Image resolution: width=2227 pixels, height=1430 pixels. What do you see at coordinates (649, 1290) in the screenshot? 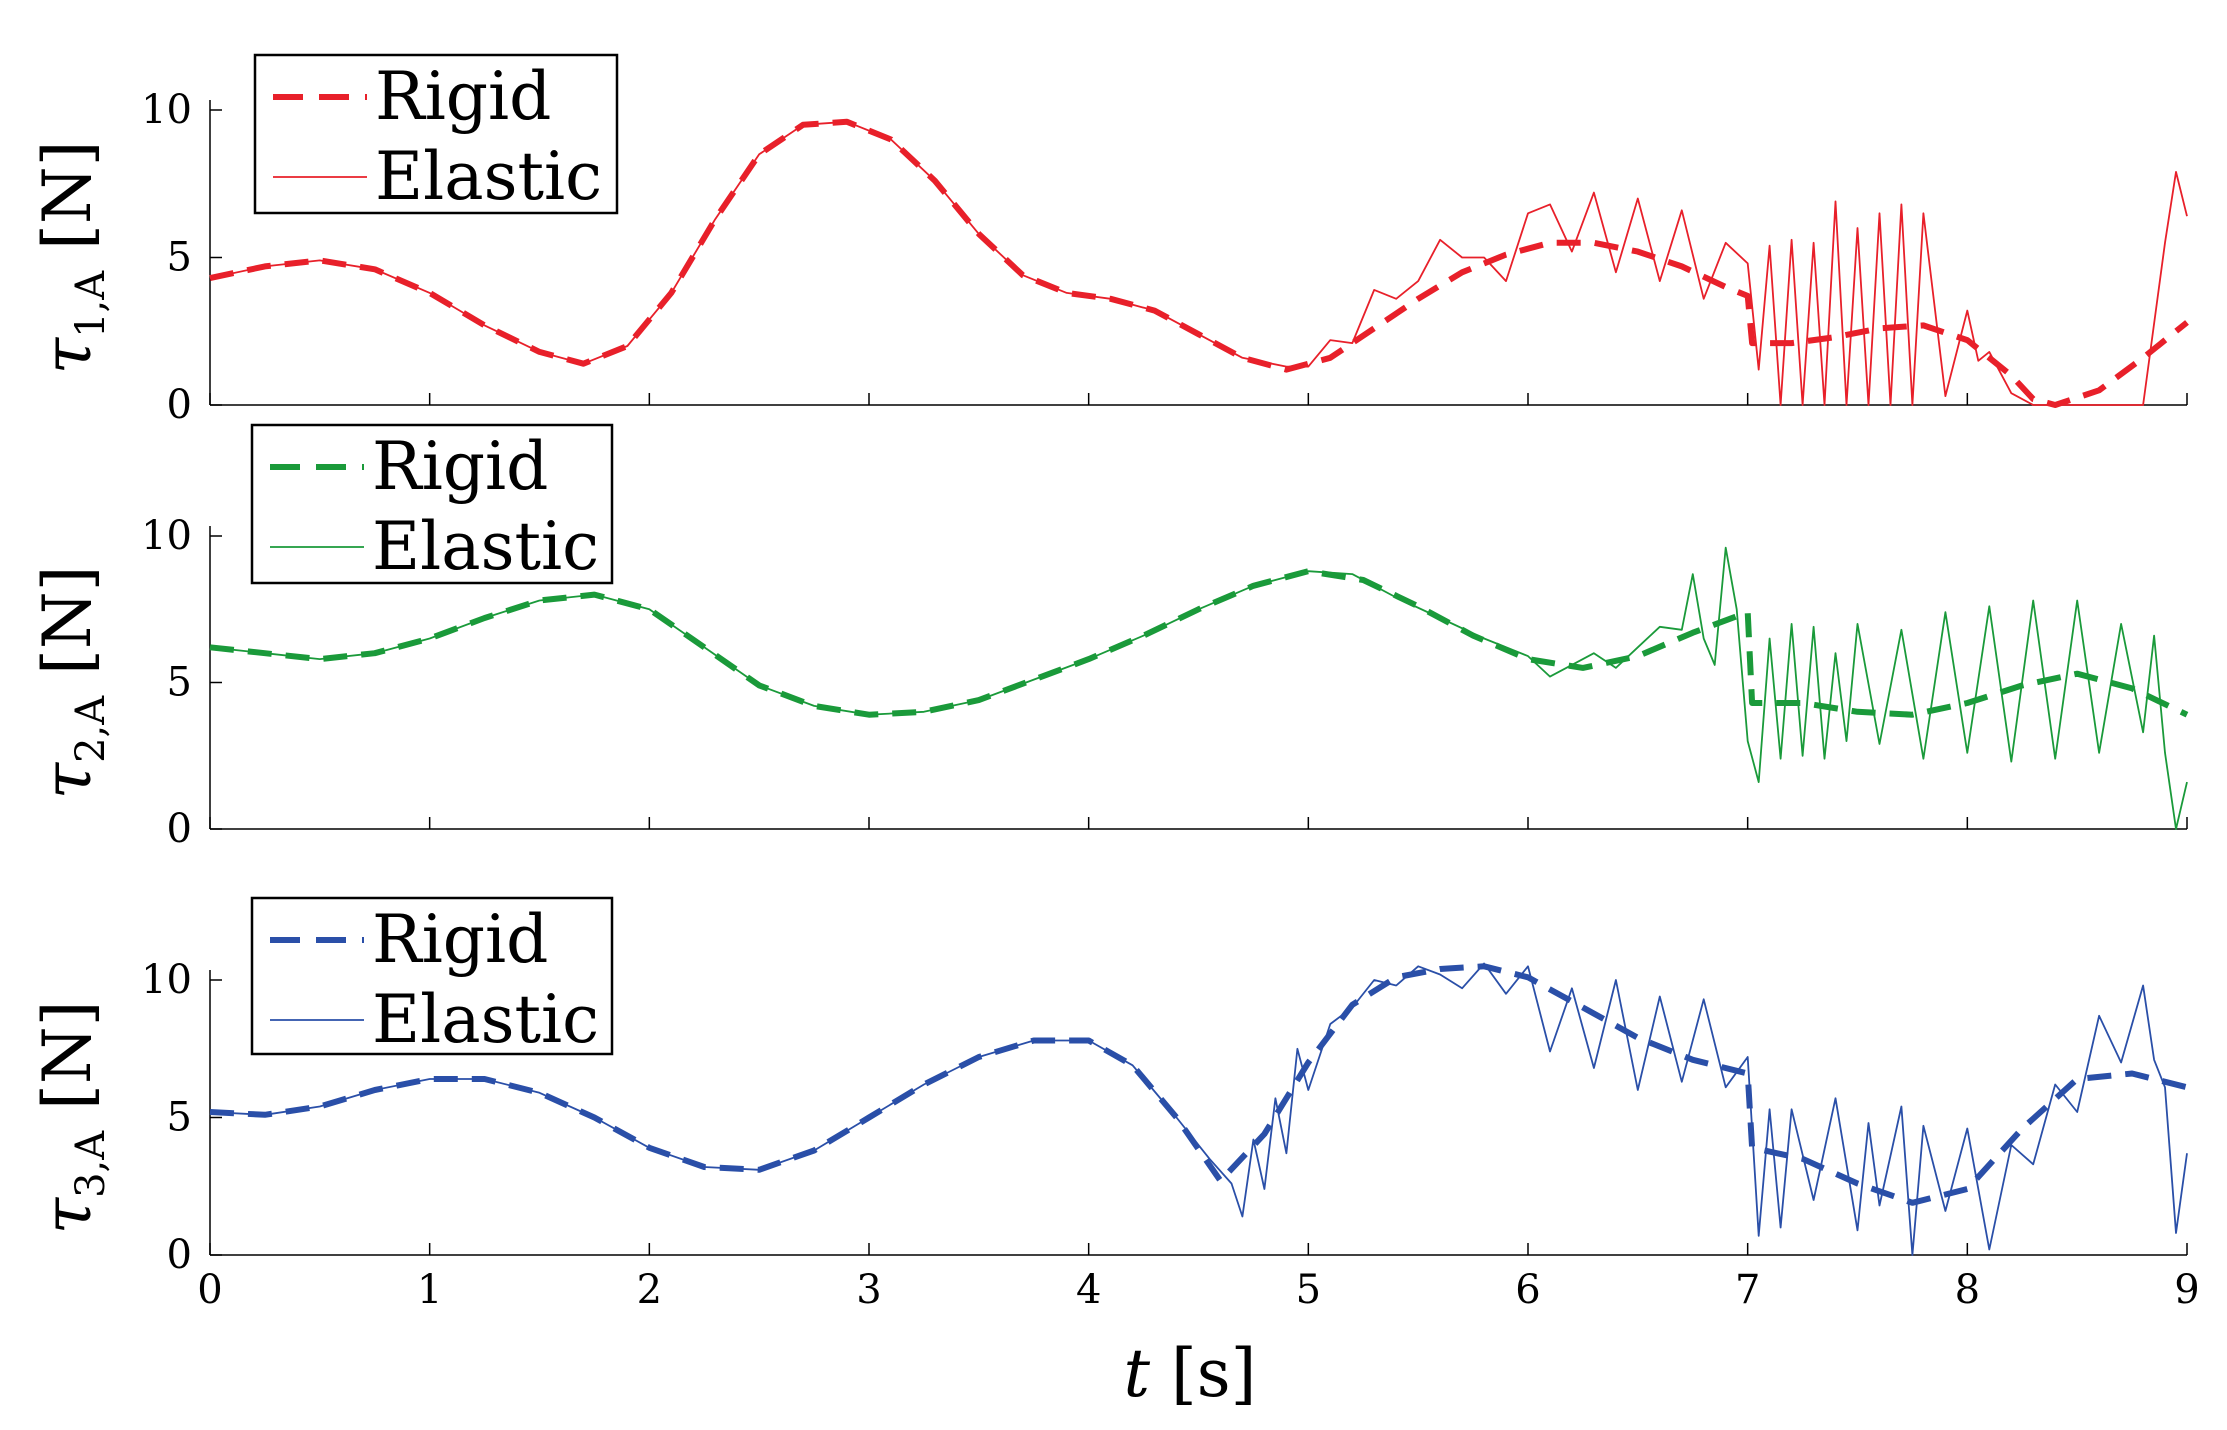
I see `x-tick-label: 2` at bounding box center [649, 1290].